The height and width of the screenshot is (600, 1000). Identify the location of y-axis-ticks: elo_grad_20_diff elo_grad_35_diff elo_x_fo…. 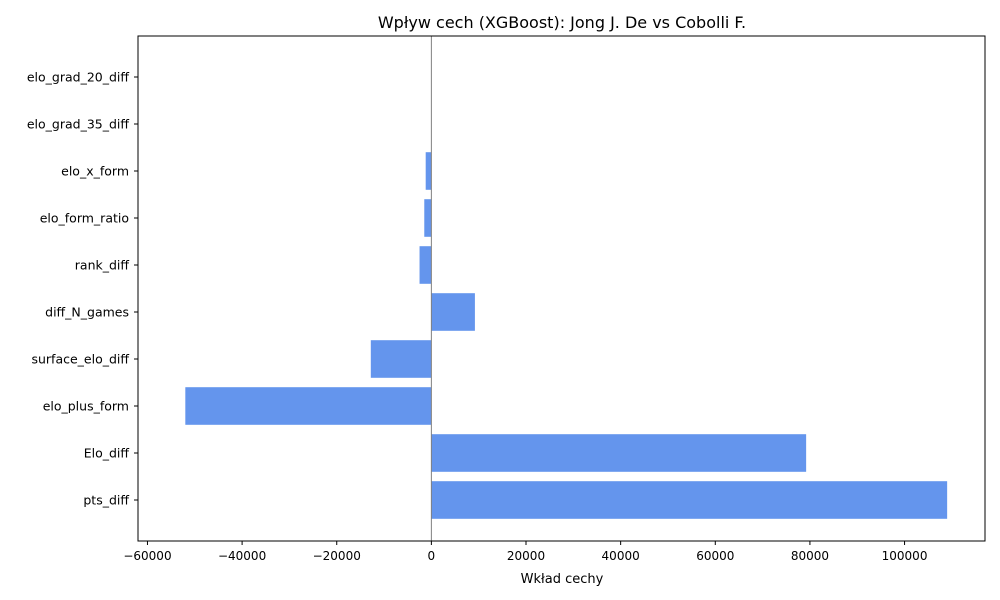
(82, 289).